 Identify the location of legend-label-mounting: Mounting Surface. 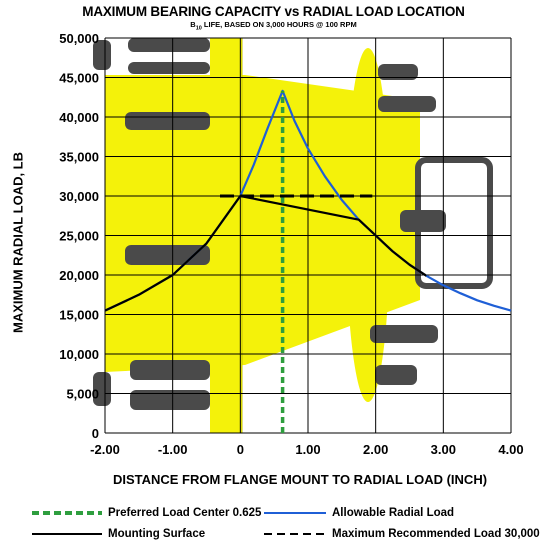
(157, 534).